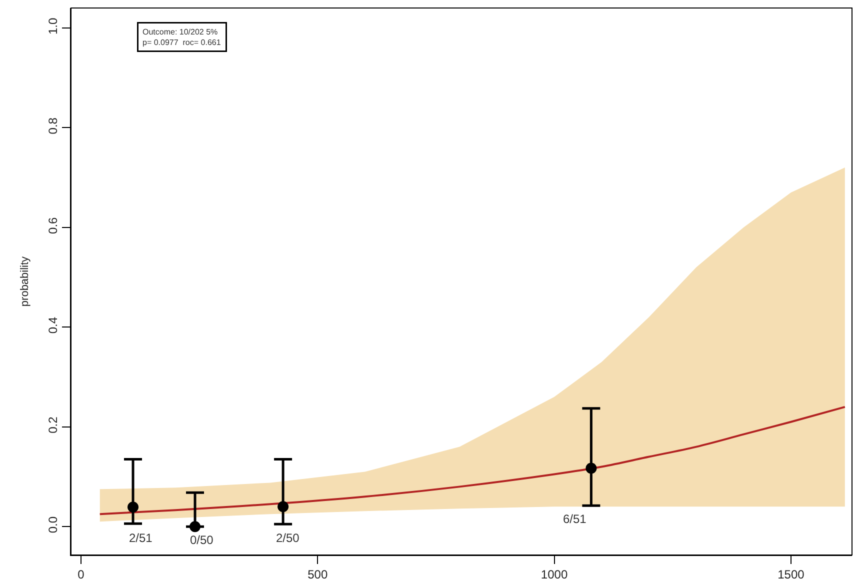 Image resolution: width=863 pixels, height=588 pixels. Describe the element at coordinates (141, 538) in the screenshot. I see `annotation: 2/51` at that location.